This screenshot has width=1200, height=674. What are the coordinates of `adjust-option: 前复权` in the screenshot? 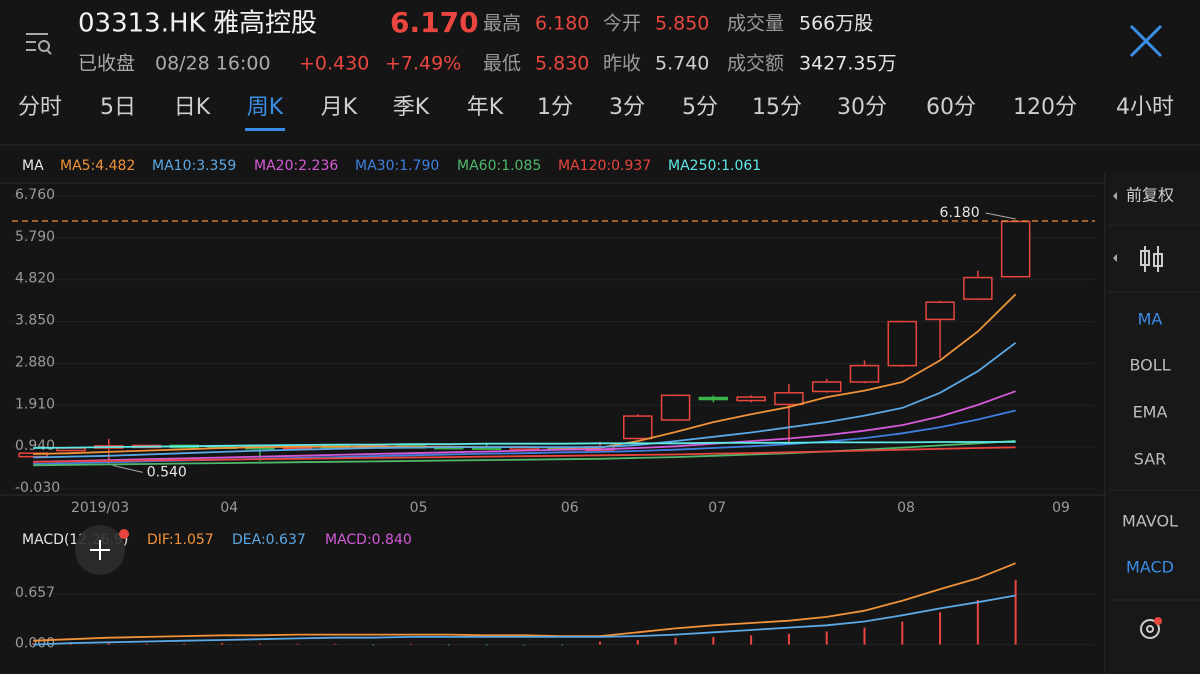 It's located at (1150, 195).